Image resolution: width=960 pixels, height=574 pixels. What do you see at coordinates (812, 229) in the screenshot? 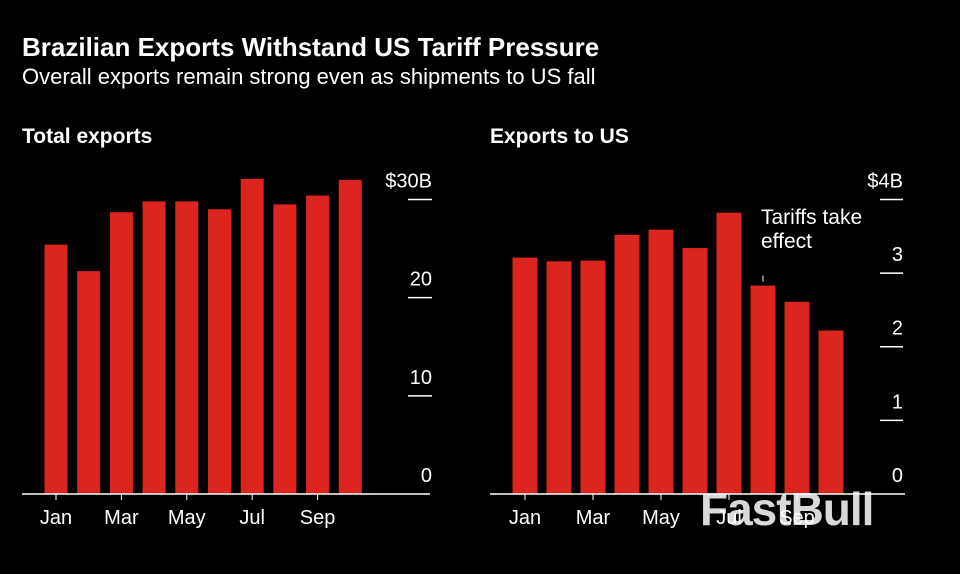
I see `annotation: Tariffs take effect` at bounding box center [812, 229].